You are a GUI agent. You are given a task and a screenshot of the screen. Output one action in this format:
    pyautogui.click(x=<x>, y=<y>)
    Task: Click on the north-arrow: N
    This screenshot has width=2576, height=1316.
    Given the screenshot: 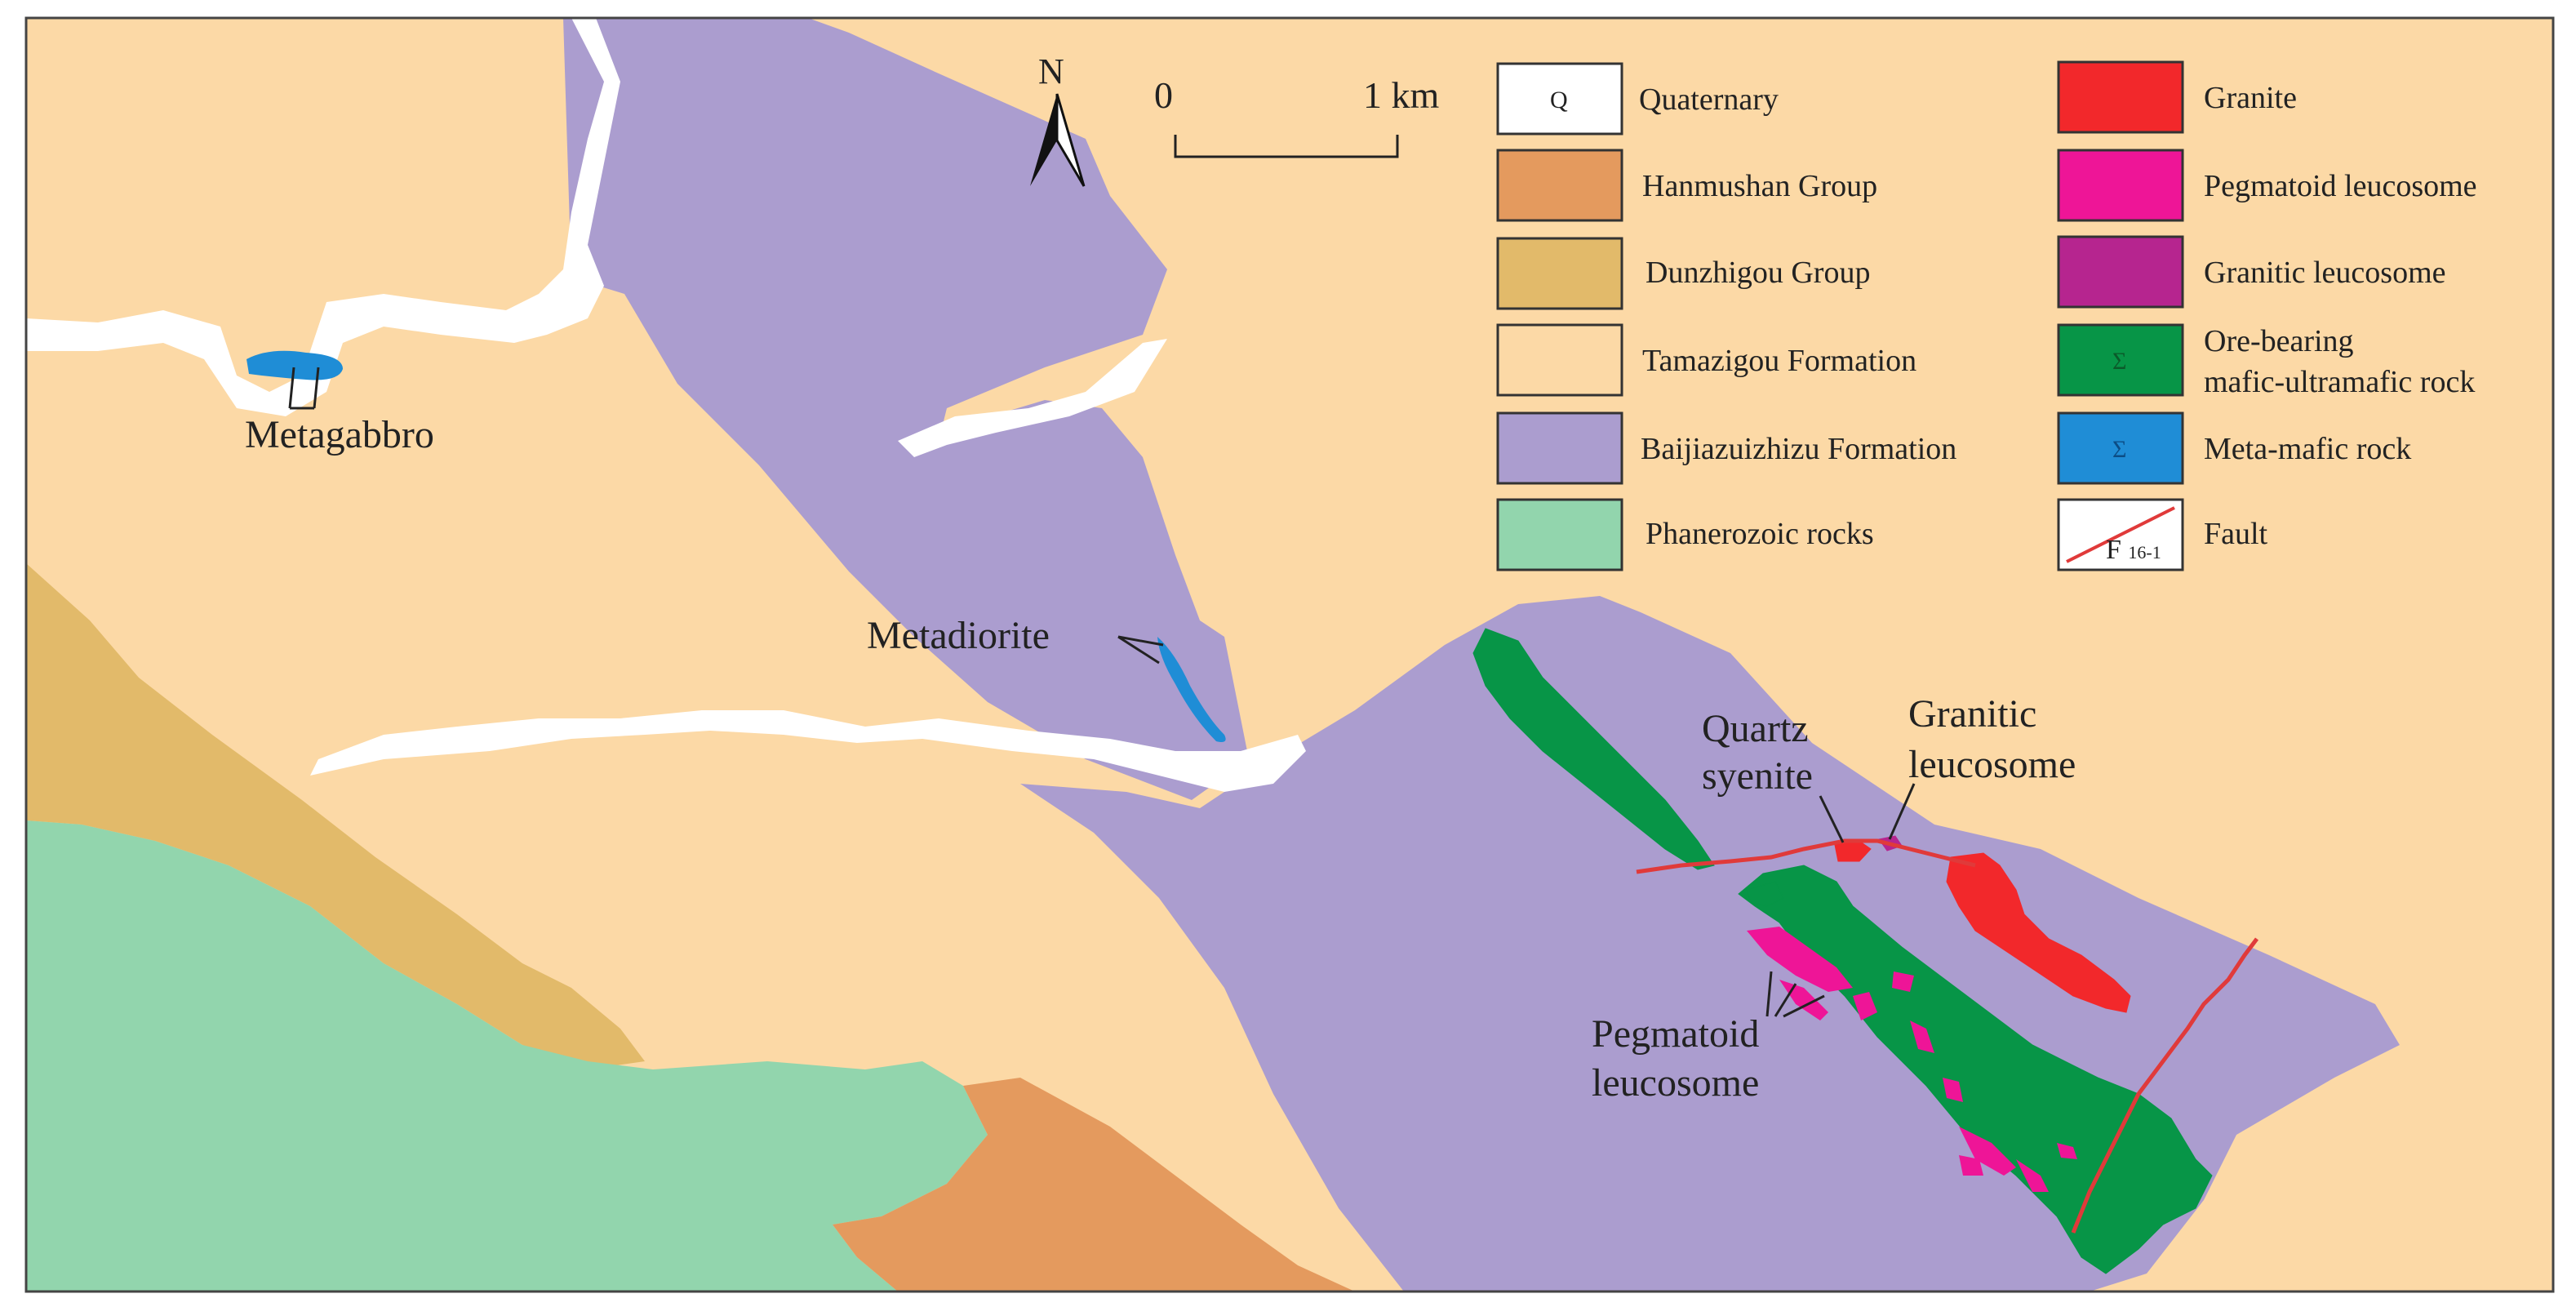 What is the action you would take?
    pyautogui.click(x=1058, y=119)
    